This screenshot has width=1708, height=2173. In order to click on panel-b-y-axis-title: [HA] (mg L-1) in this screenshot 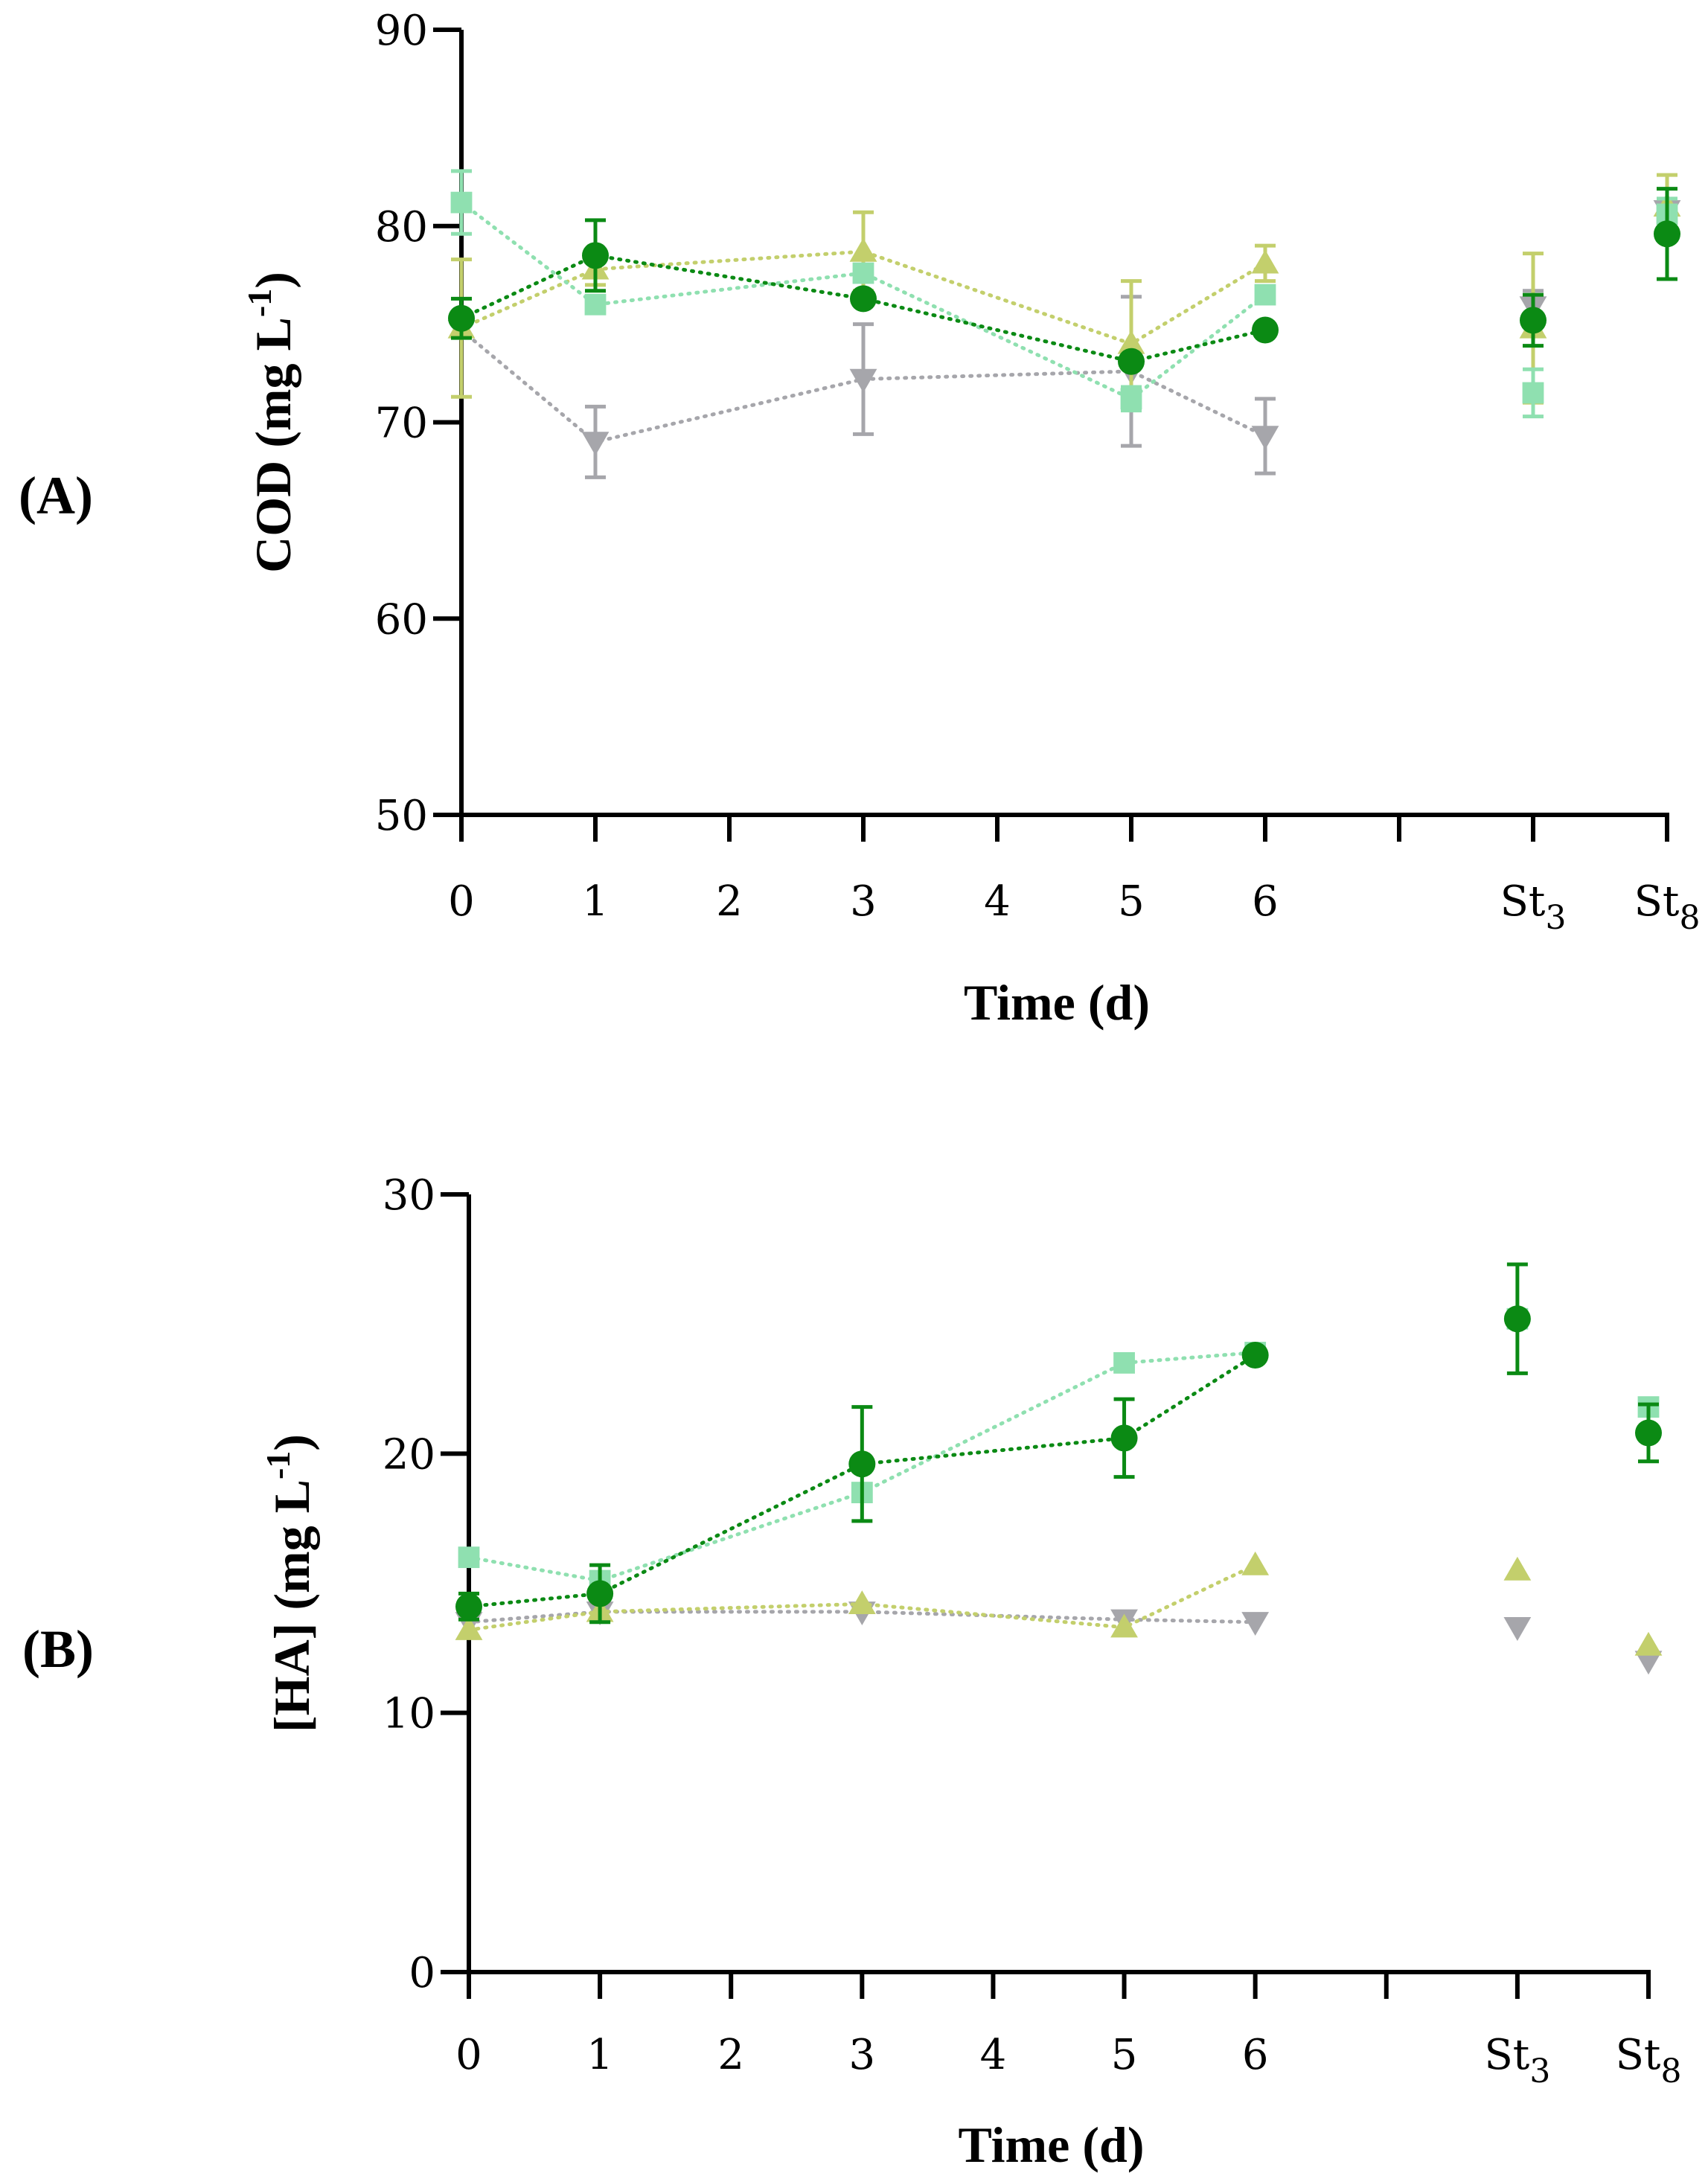, I will do `click(290, 1583)`.